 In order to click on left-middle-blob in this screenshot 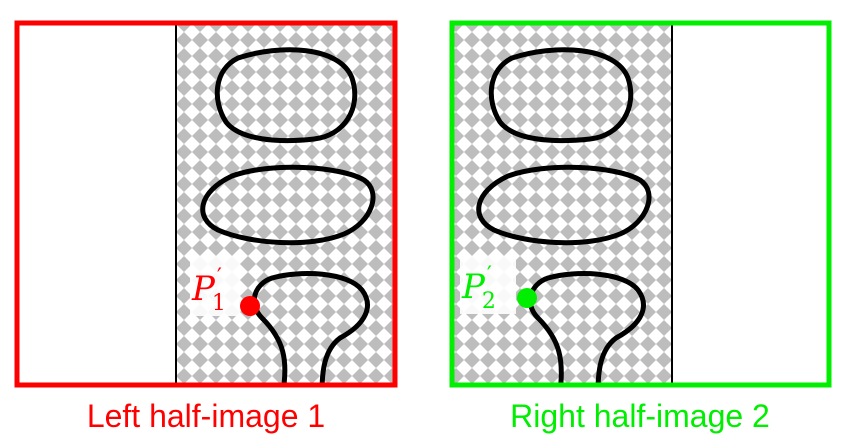, I will do `click(288, 205)`.